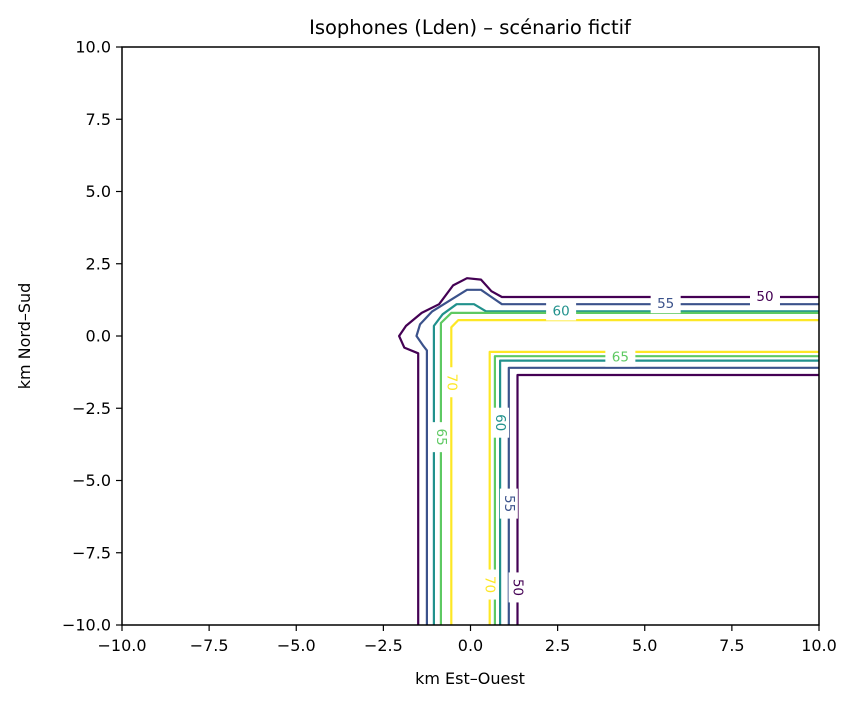 The image size is (857, 703). I want to click on contour-label-60-1: 60, so click(561, 311).